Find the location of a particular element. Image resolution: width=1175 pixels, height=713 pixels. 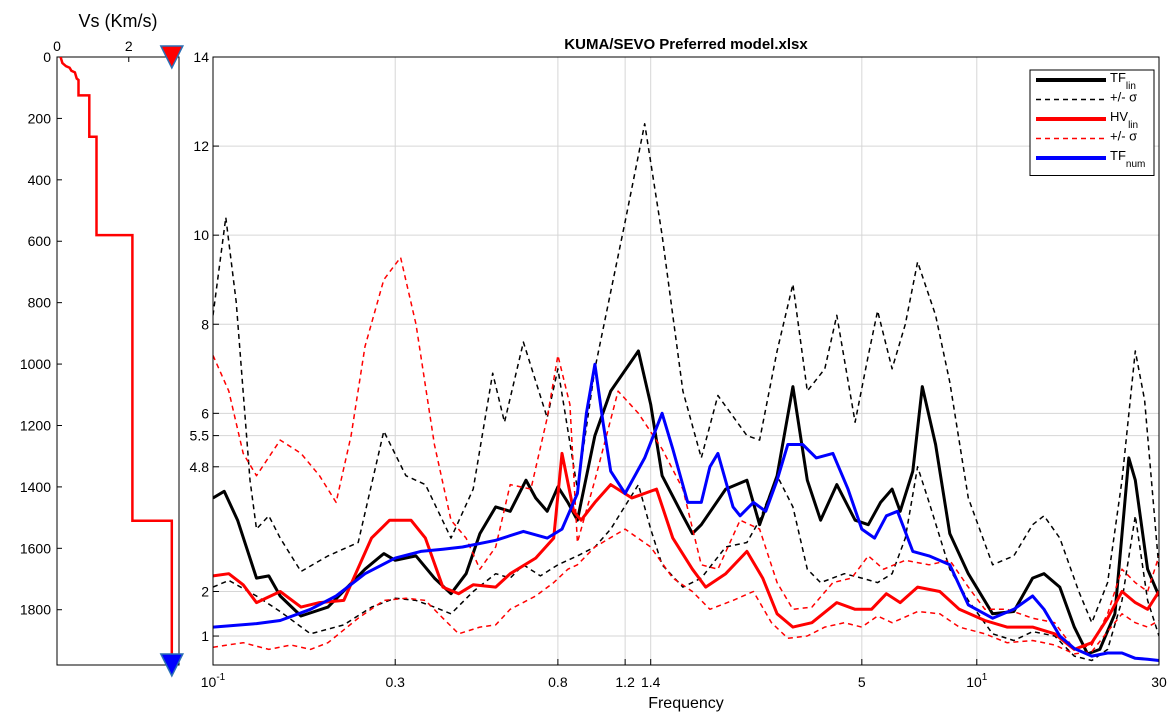

vs-plot-frame is located at coordinates (118, 361).